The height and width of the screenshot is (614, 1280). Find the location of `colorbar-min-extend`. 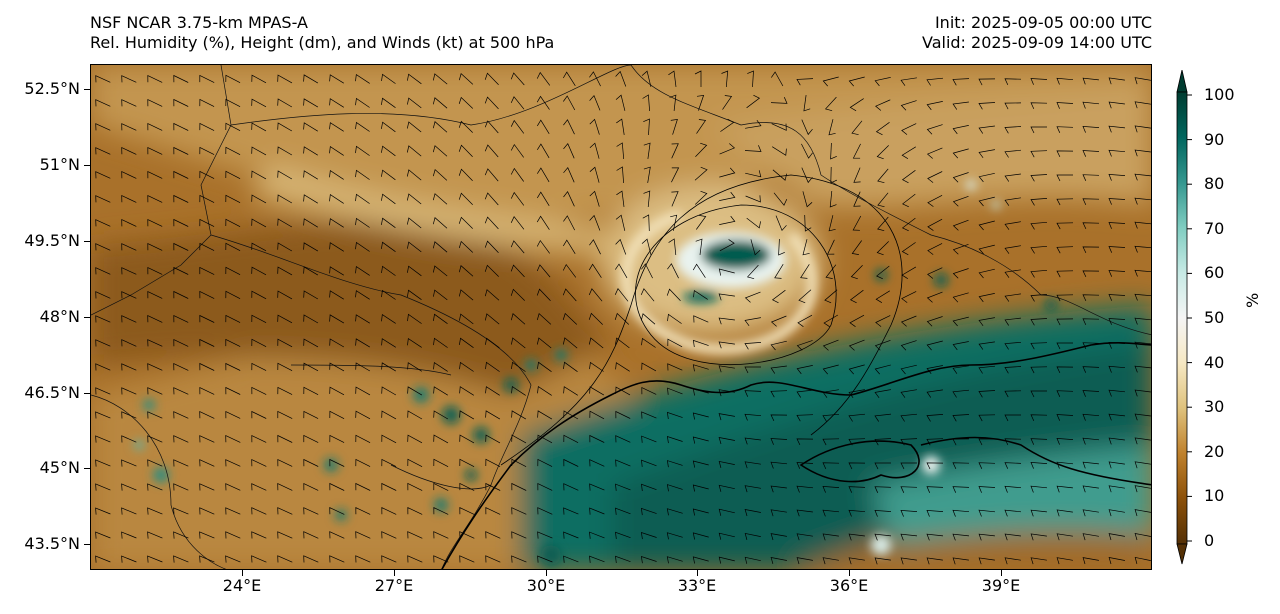

colorbar-min-extend is located at coordinates (1182, 554).